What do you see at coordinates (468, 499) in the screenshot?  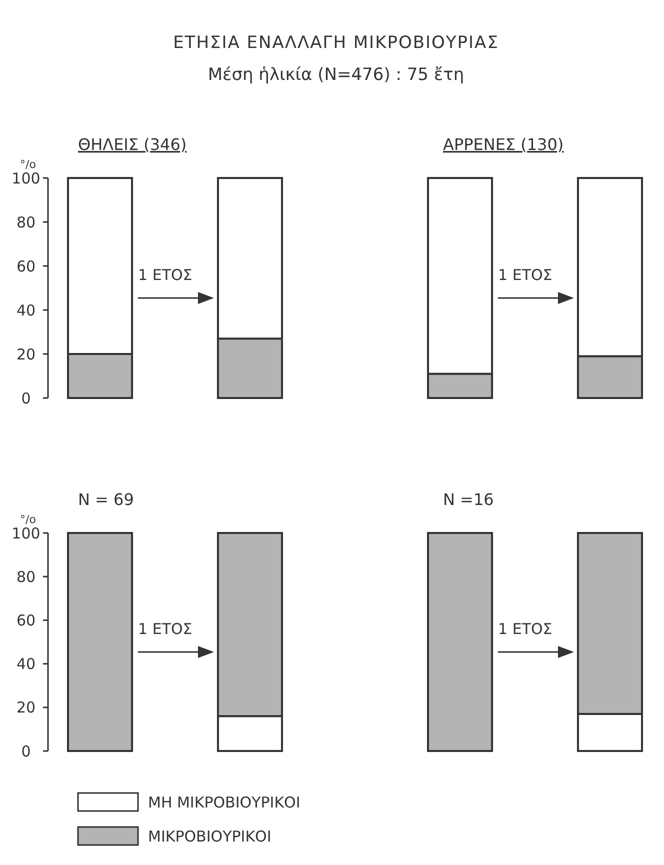 I see `x-axis-title: N =16` at bounding box center [468, 499].